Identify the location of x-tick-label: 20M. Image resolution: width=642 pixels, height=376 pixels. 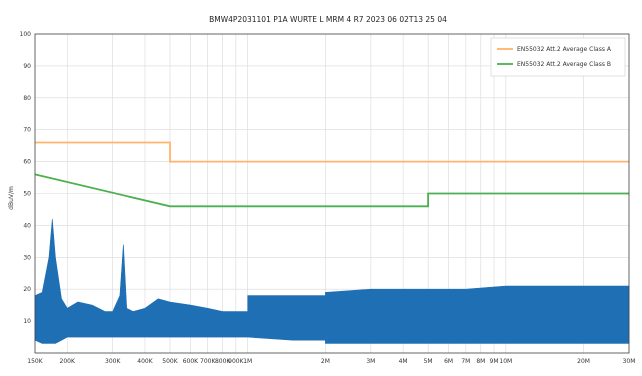
(583, 361).